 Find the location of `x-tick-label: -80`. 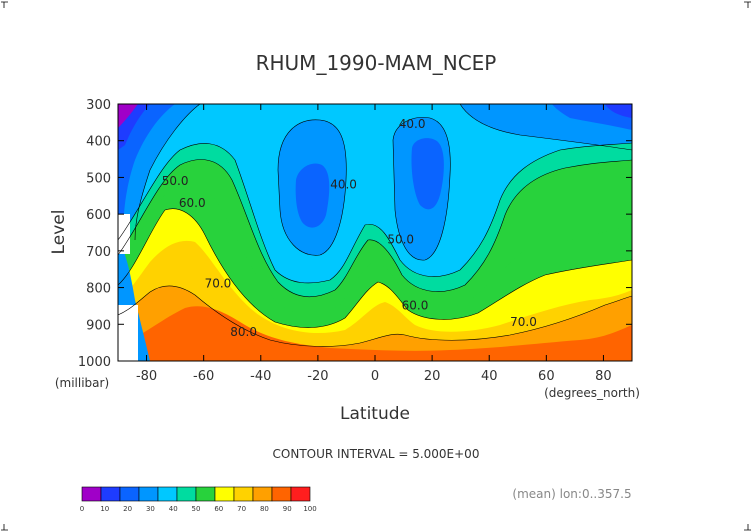

x-tick-label: -80 is located at coordinates (146, 376).